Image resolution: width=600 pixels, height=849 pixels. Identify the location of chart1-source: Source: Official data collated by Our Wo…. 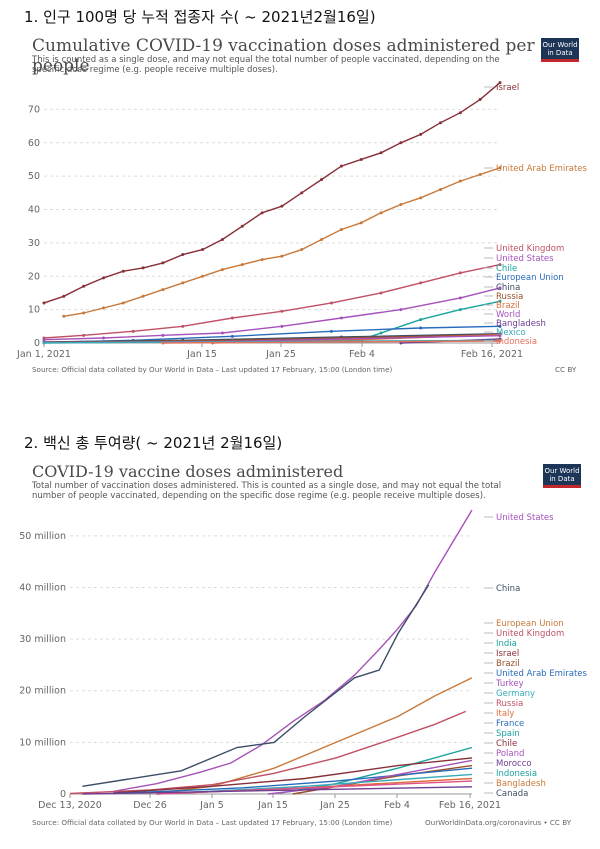
(212, 369).